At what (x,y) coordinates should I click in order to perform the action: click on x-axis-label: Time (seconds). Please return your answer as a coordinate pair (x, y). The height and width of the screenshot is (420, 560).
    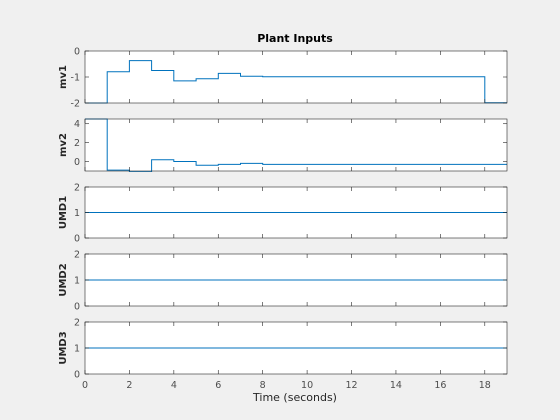
    Looking at the image, I should click on (294, 397).